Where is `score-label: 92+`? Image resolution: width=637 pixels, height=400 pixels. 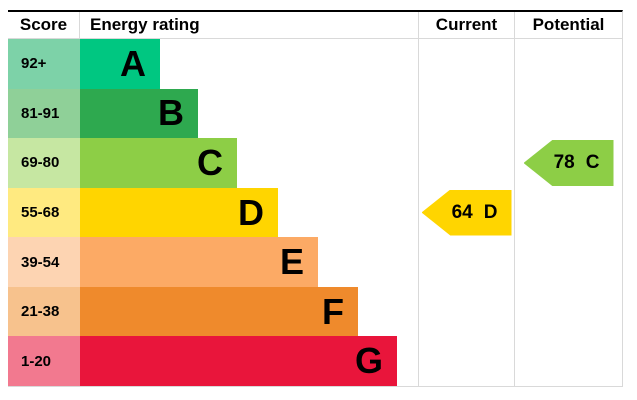
score-label: 92+ is located at coordinates (44, 64).